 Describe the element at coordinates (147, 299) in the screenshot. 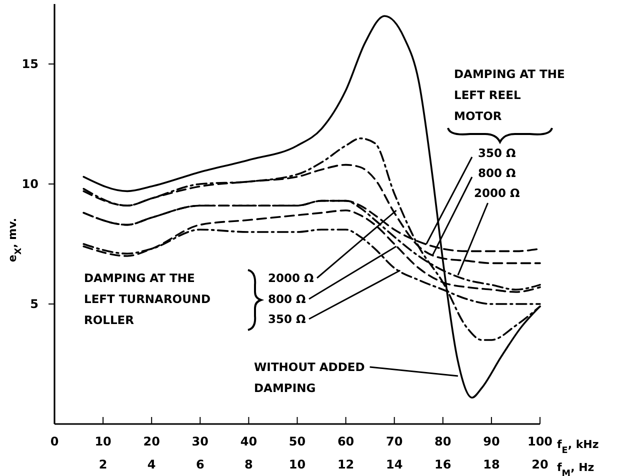

I see `annotation: DAMPING AT THE LEFT TURNAROUND ROLLER` at that location.